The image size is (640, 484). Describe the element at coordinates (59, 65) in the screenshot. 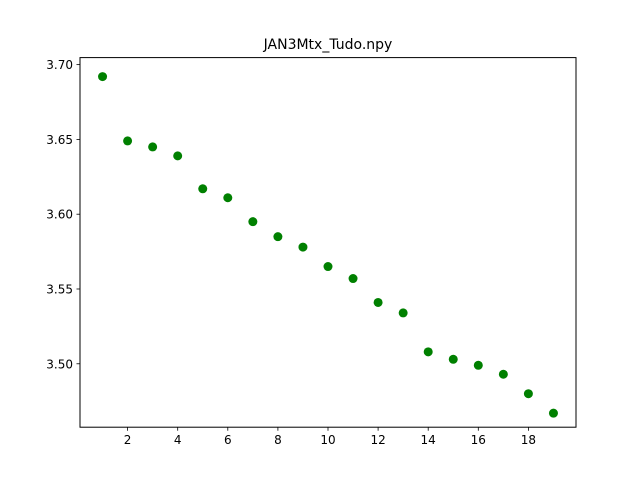

I see `y-tick-label: 3.70` at that location.